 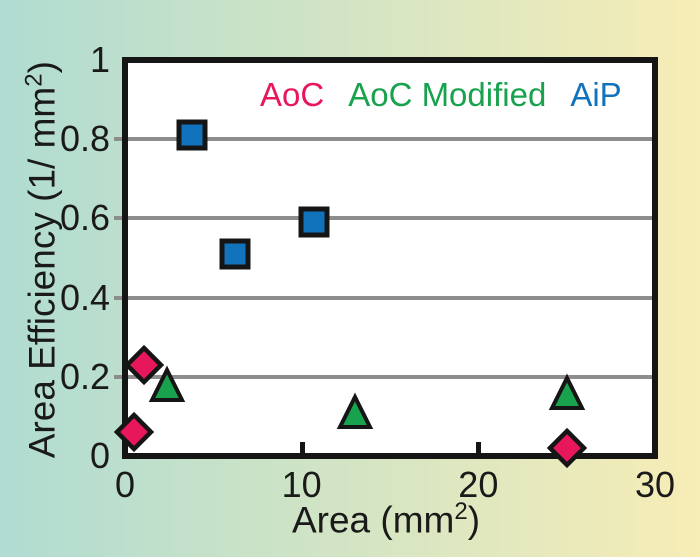 I want to click on x-tick-label: 10, so click(x=301, y=484).